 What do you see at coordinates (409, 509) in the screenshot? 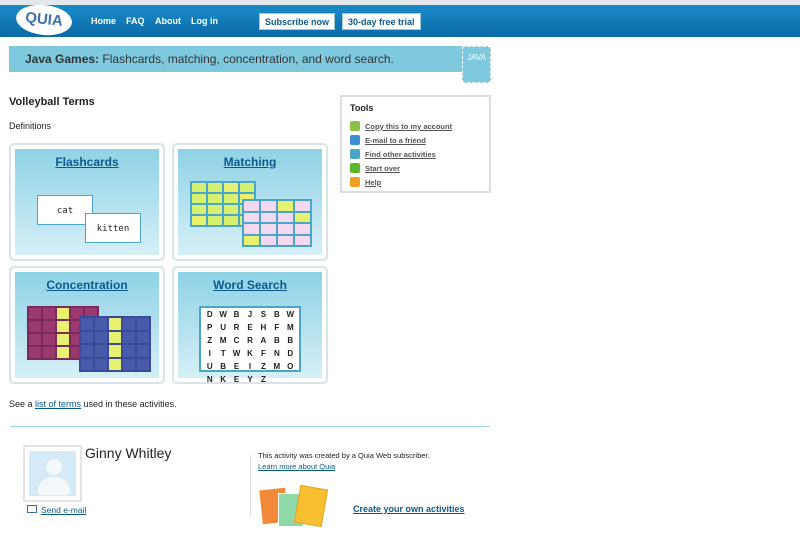
I see `create-activities-link: Create your own activities` at bounding box center [409, 509].